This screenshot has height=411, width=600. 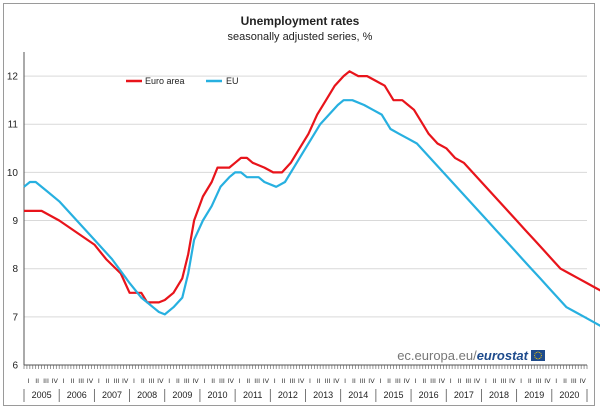 I want to click on legend: Euro area EU, so click(x=182, y=81).